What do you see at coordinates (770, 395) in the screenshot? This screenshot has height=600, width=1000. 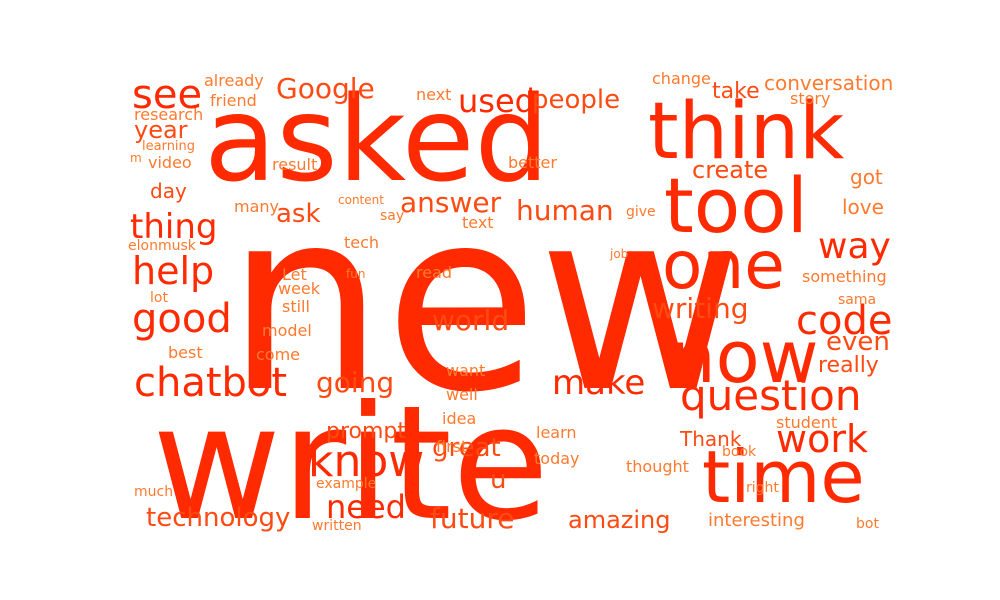 I see `word-question: question` at bounding box center [770, 395].